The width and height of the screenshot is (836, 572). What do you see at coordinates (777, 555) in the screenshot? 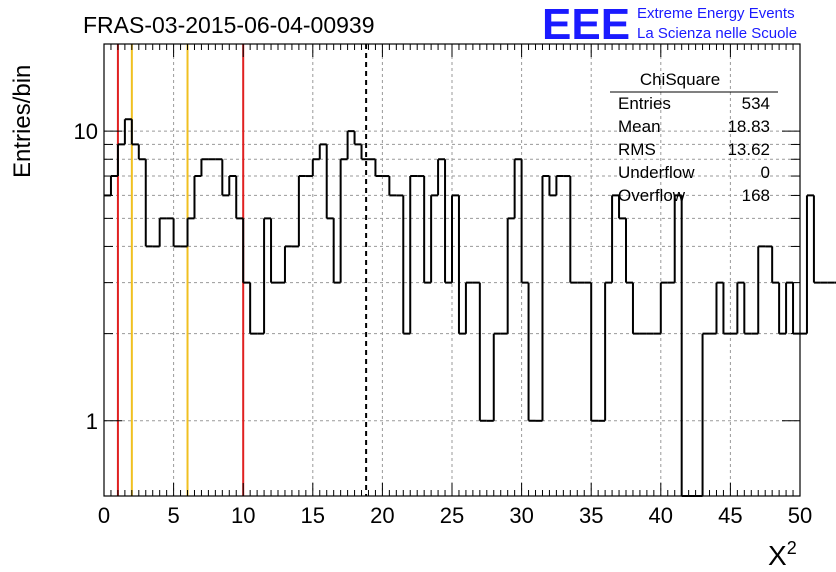
I see `x-axis-label-base: X` at bounding box center [777, 555].